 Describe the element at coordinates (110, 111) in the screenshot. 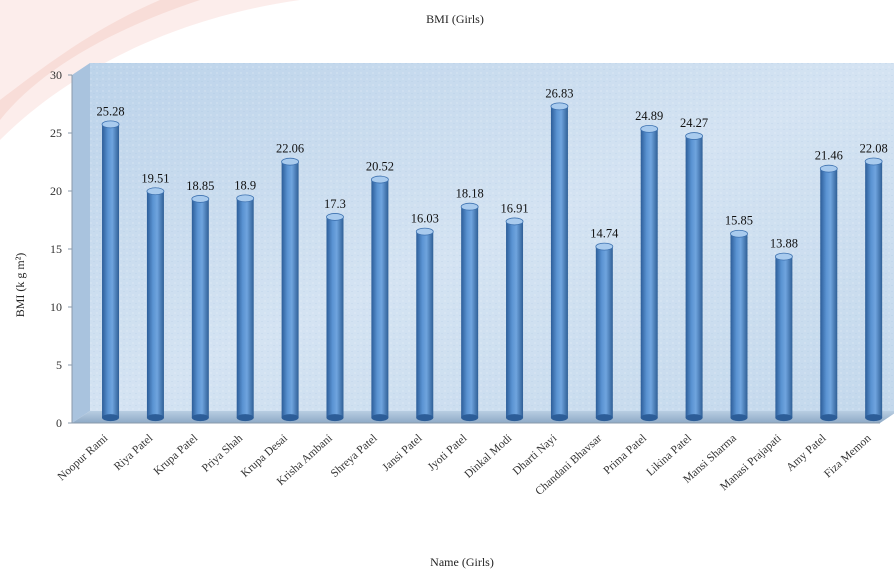

I see `value-label-0: 25.28` at that location.